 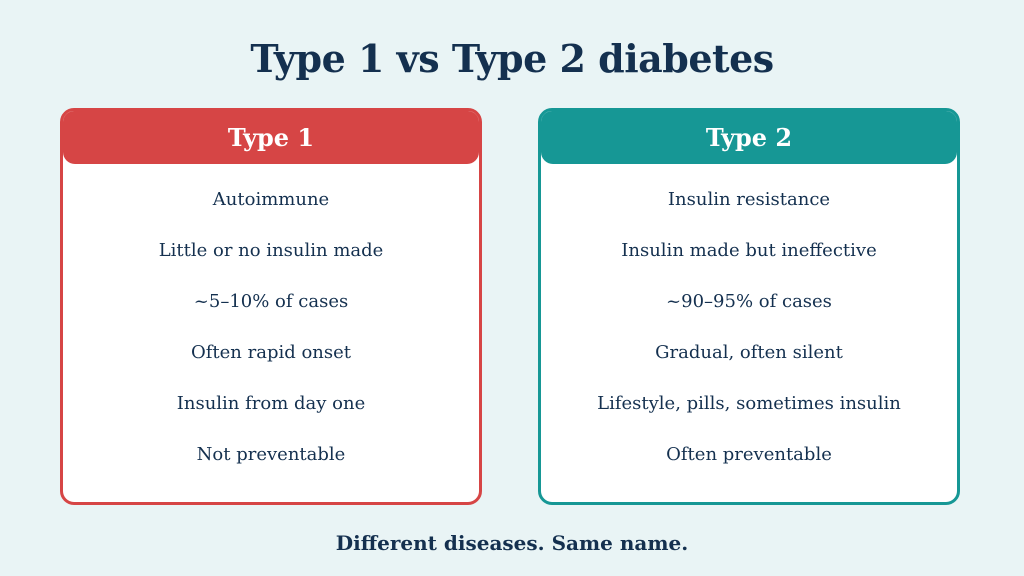 I want to click on type1-item: Not preventable, so click(x=271, y=454).